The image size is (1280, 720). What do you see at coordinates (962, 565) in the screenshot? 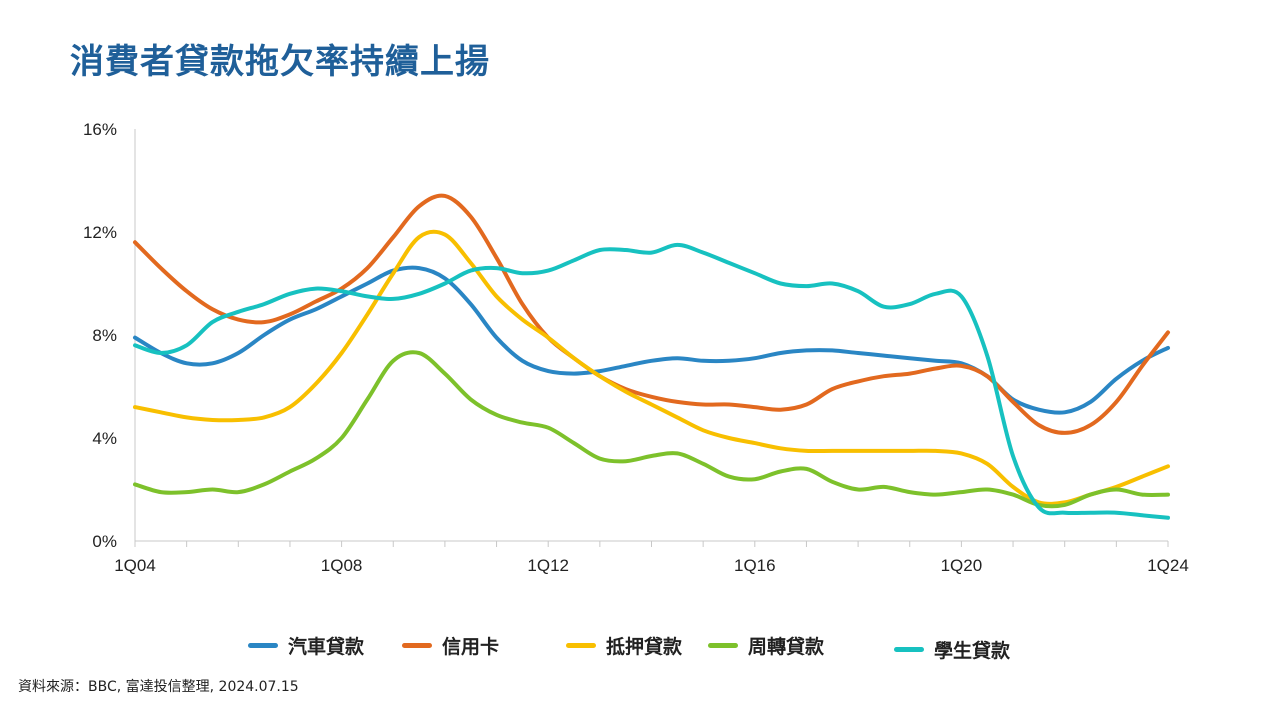
I see `x-tick-label: 1Q20` at bounding box center [962, 565].